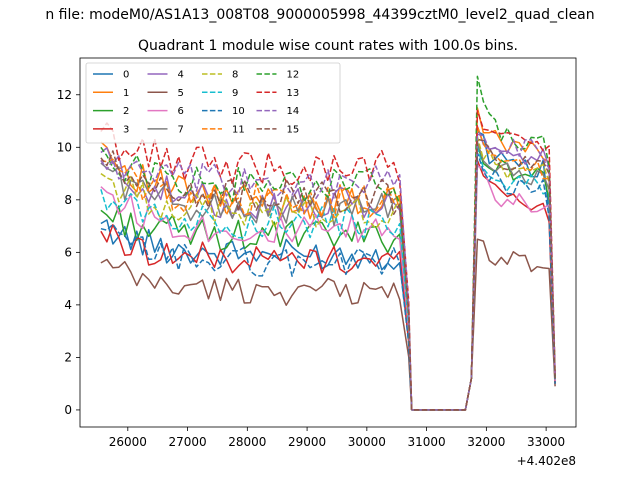 The image size is (640, 480). I want to click on y-tick-label: 10, so click(64, 147).